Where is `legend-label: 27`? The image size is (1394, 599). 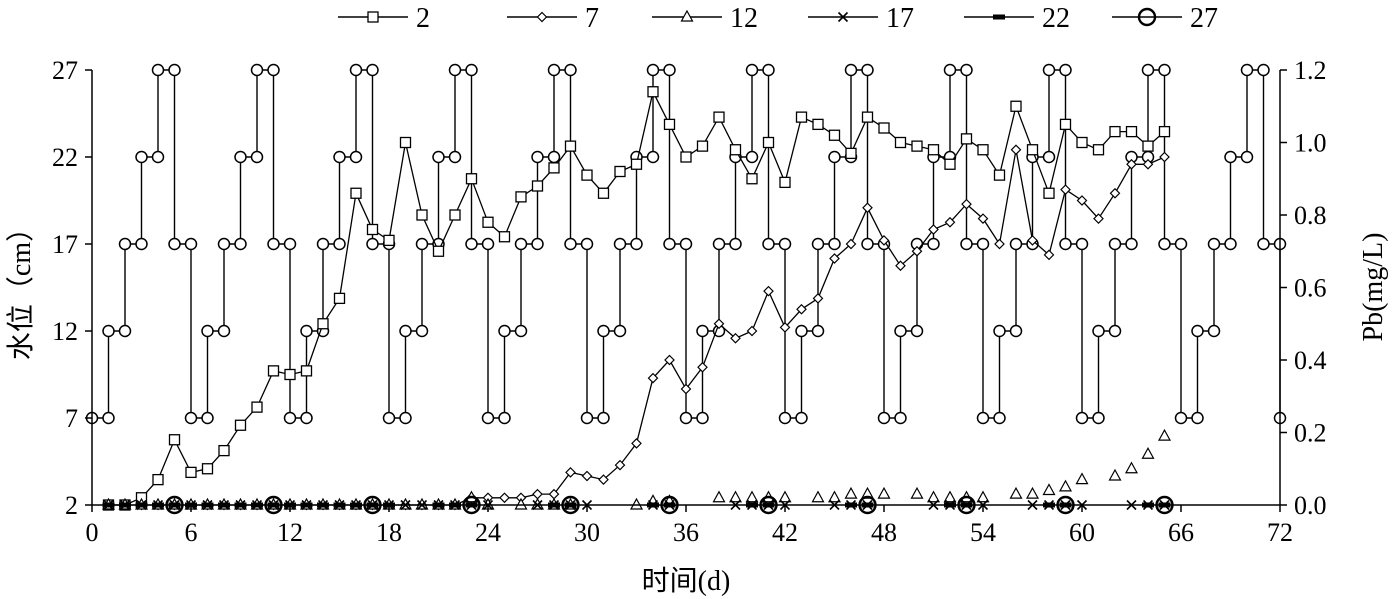
legend-label: 27 is located at coordinates (1204, 18).